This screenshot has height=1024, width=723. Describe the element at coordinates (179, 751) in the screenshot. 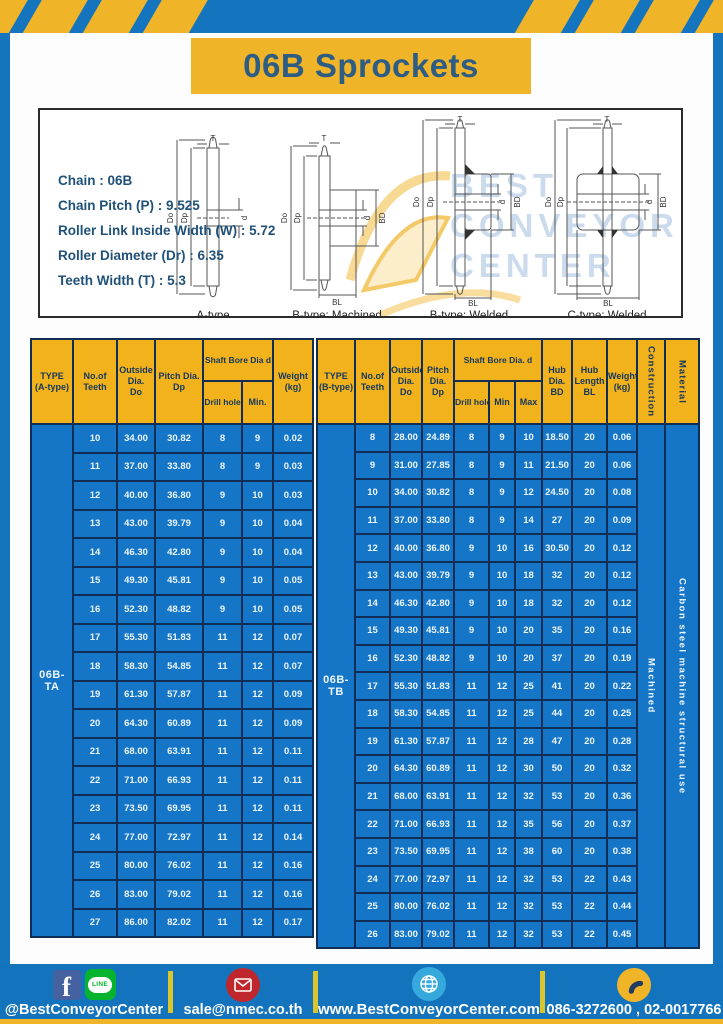

I see `table-cell: 63.91` at that location.